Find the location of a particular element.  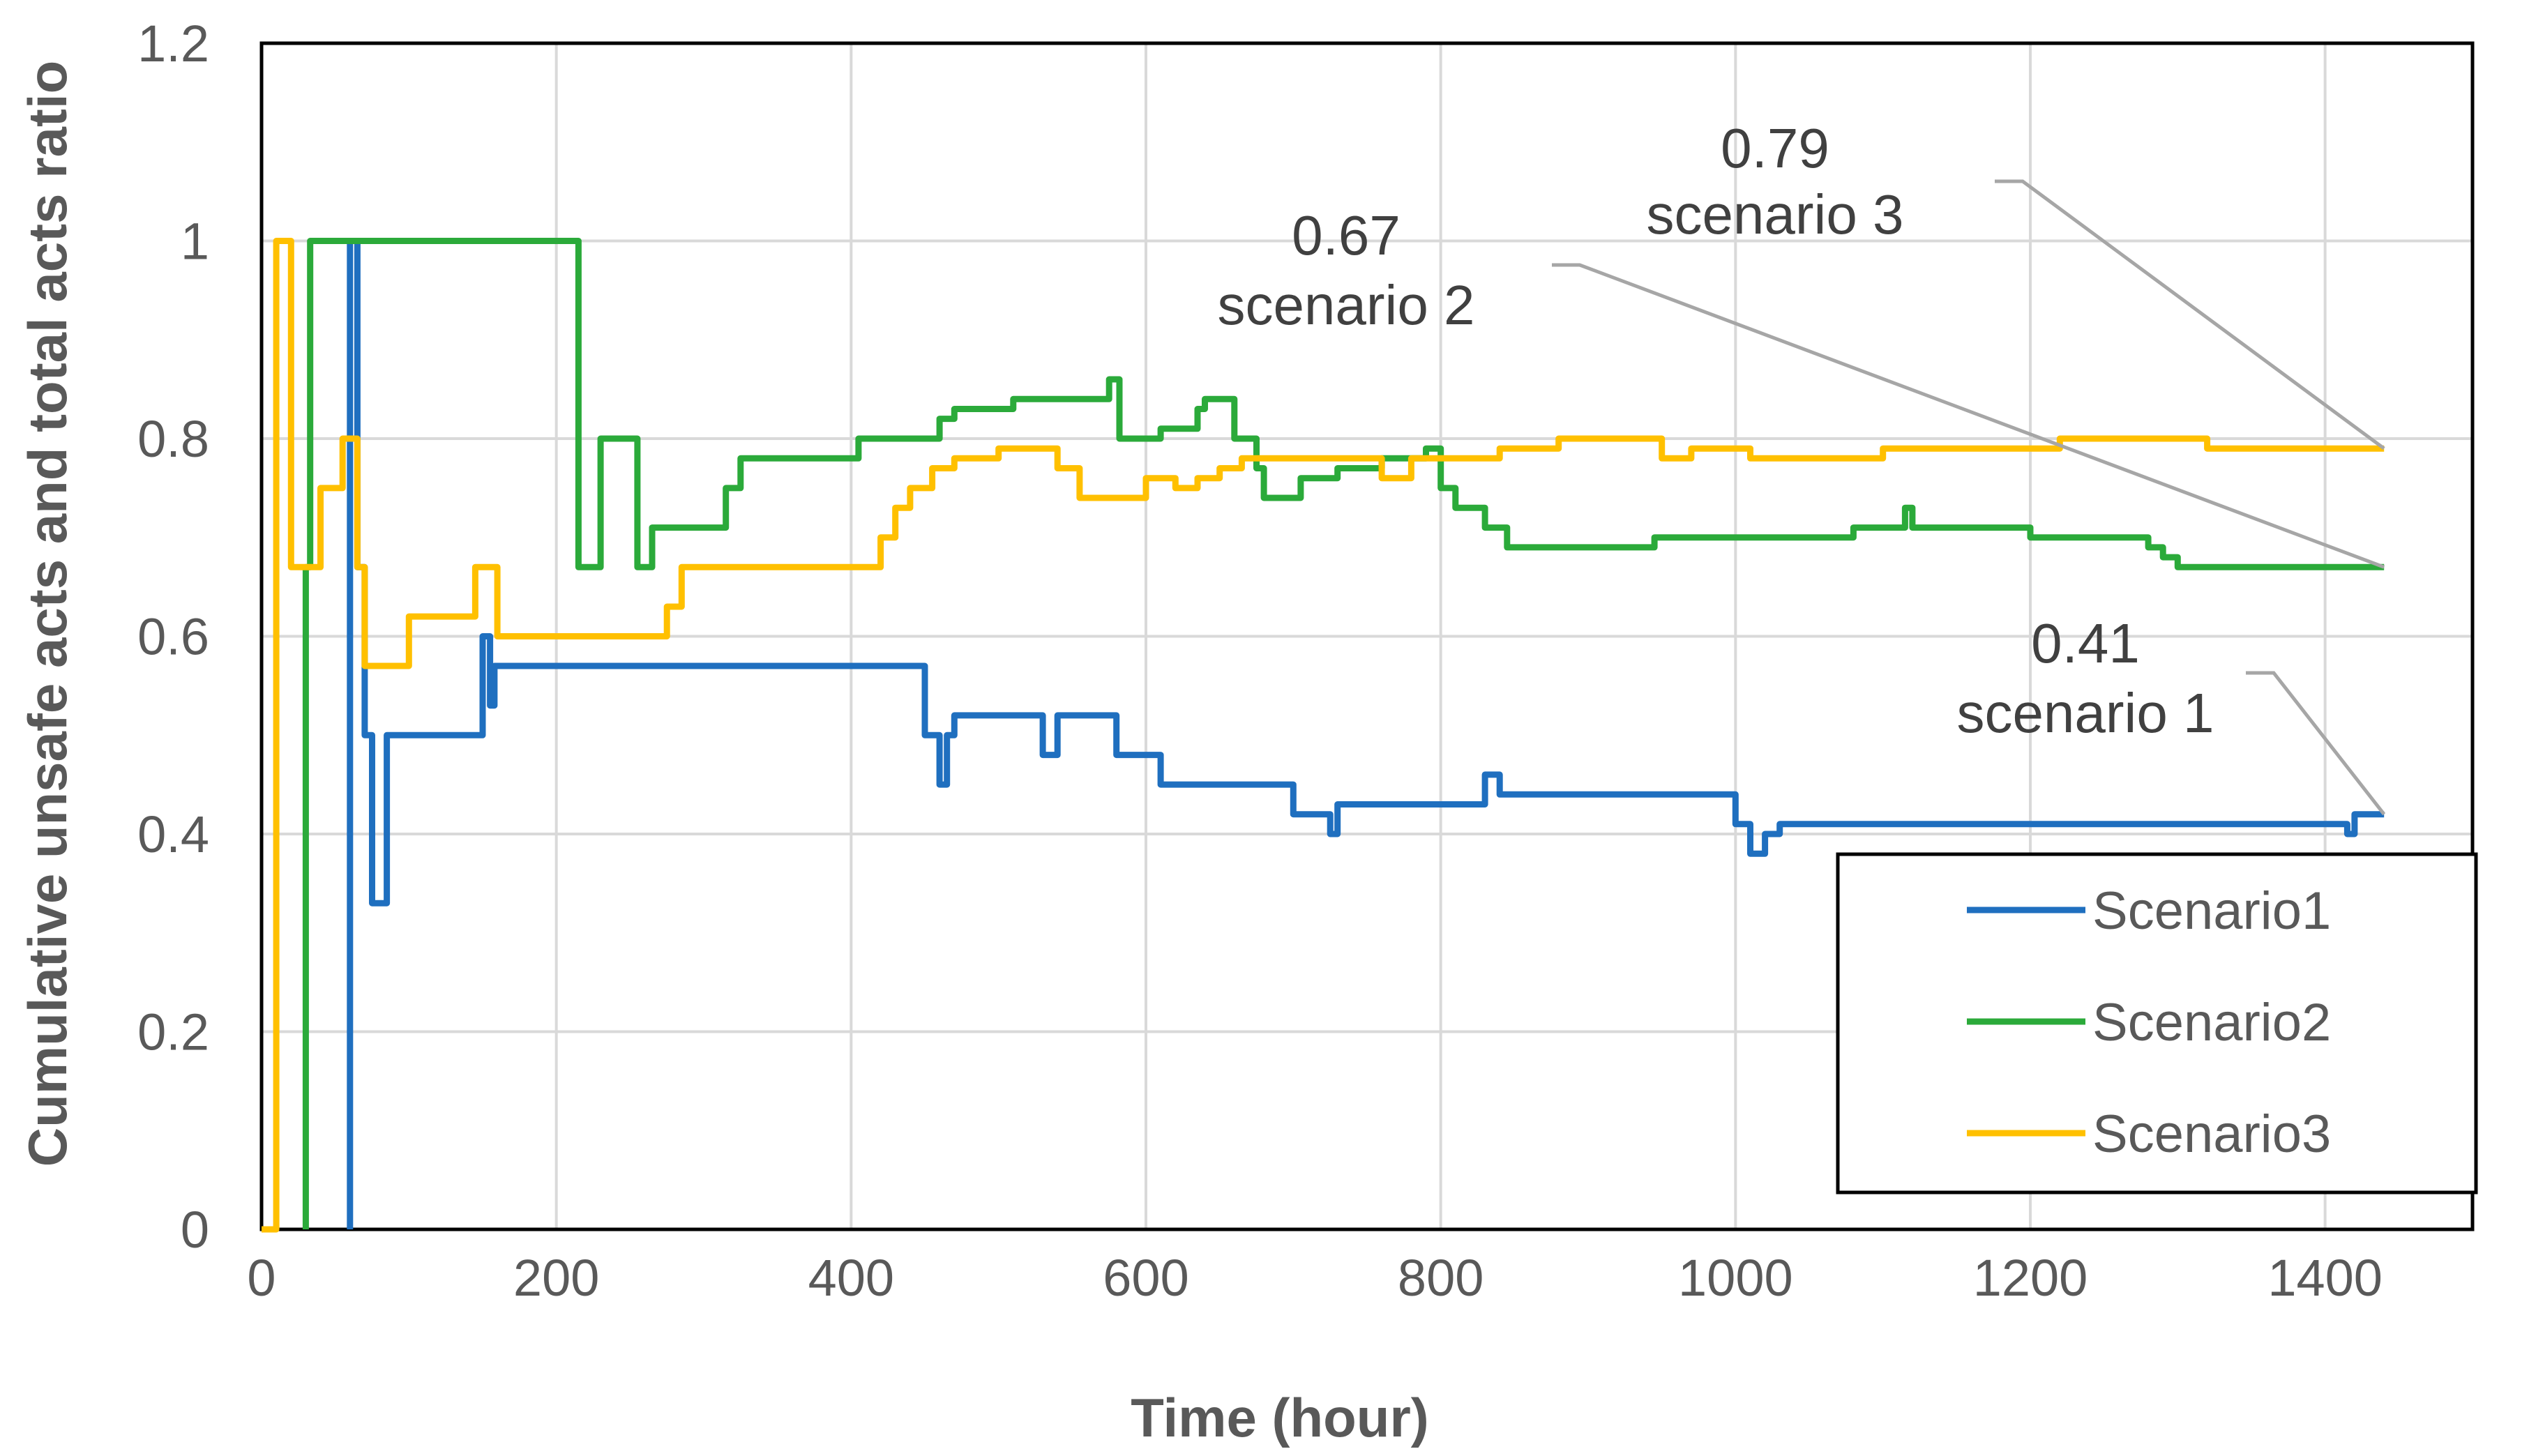

x-tick-label: 1000 is located at coordinates (1735, 1278).